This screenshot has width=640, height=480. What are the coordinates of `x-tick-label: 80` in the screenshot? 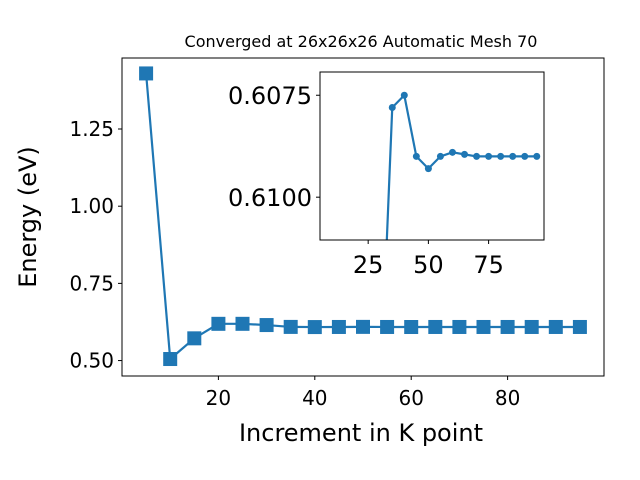 It's located at (507, 398).